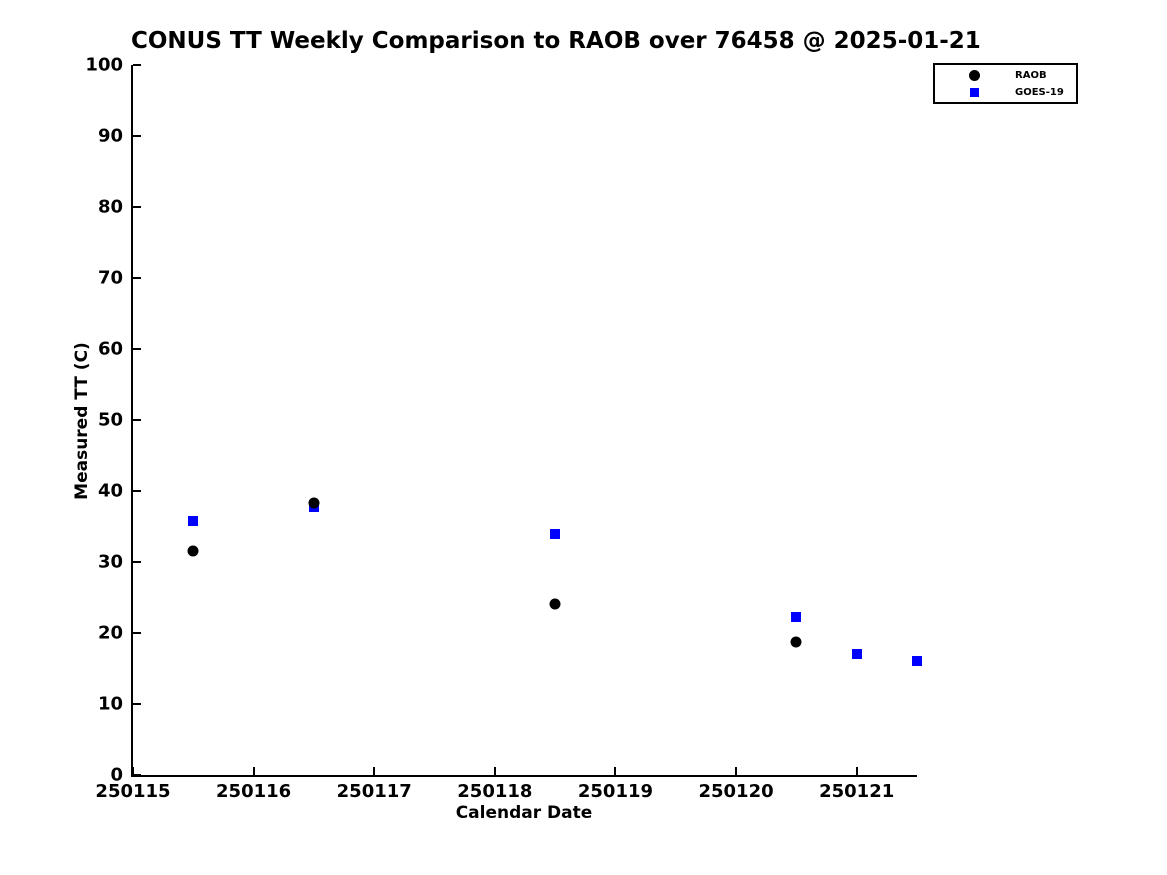 Image resolution: width=1167 pixels, height=875 pixels. What do you see at coordinates (110, 278) in the screenshot?
I see `y-tick-label: 70` at bounding box center [110, 278].